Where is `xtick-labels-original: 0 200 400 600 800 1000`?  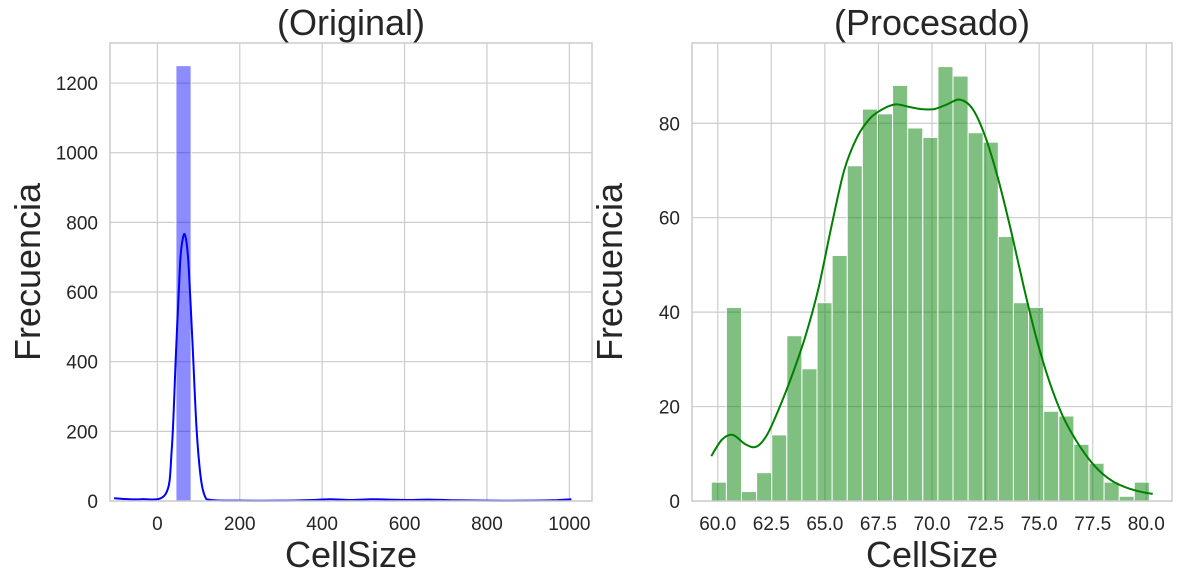
xtick-labels-original: 0 200 400 600 800 1000 is located at coordinates (371, 524).